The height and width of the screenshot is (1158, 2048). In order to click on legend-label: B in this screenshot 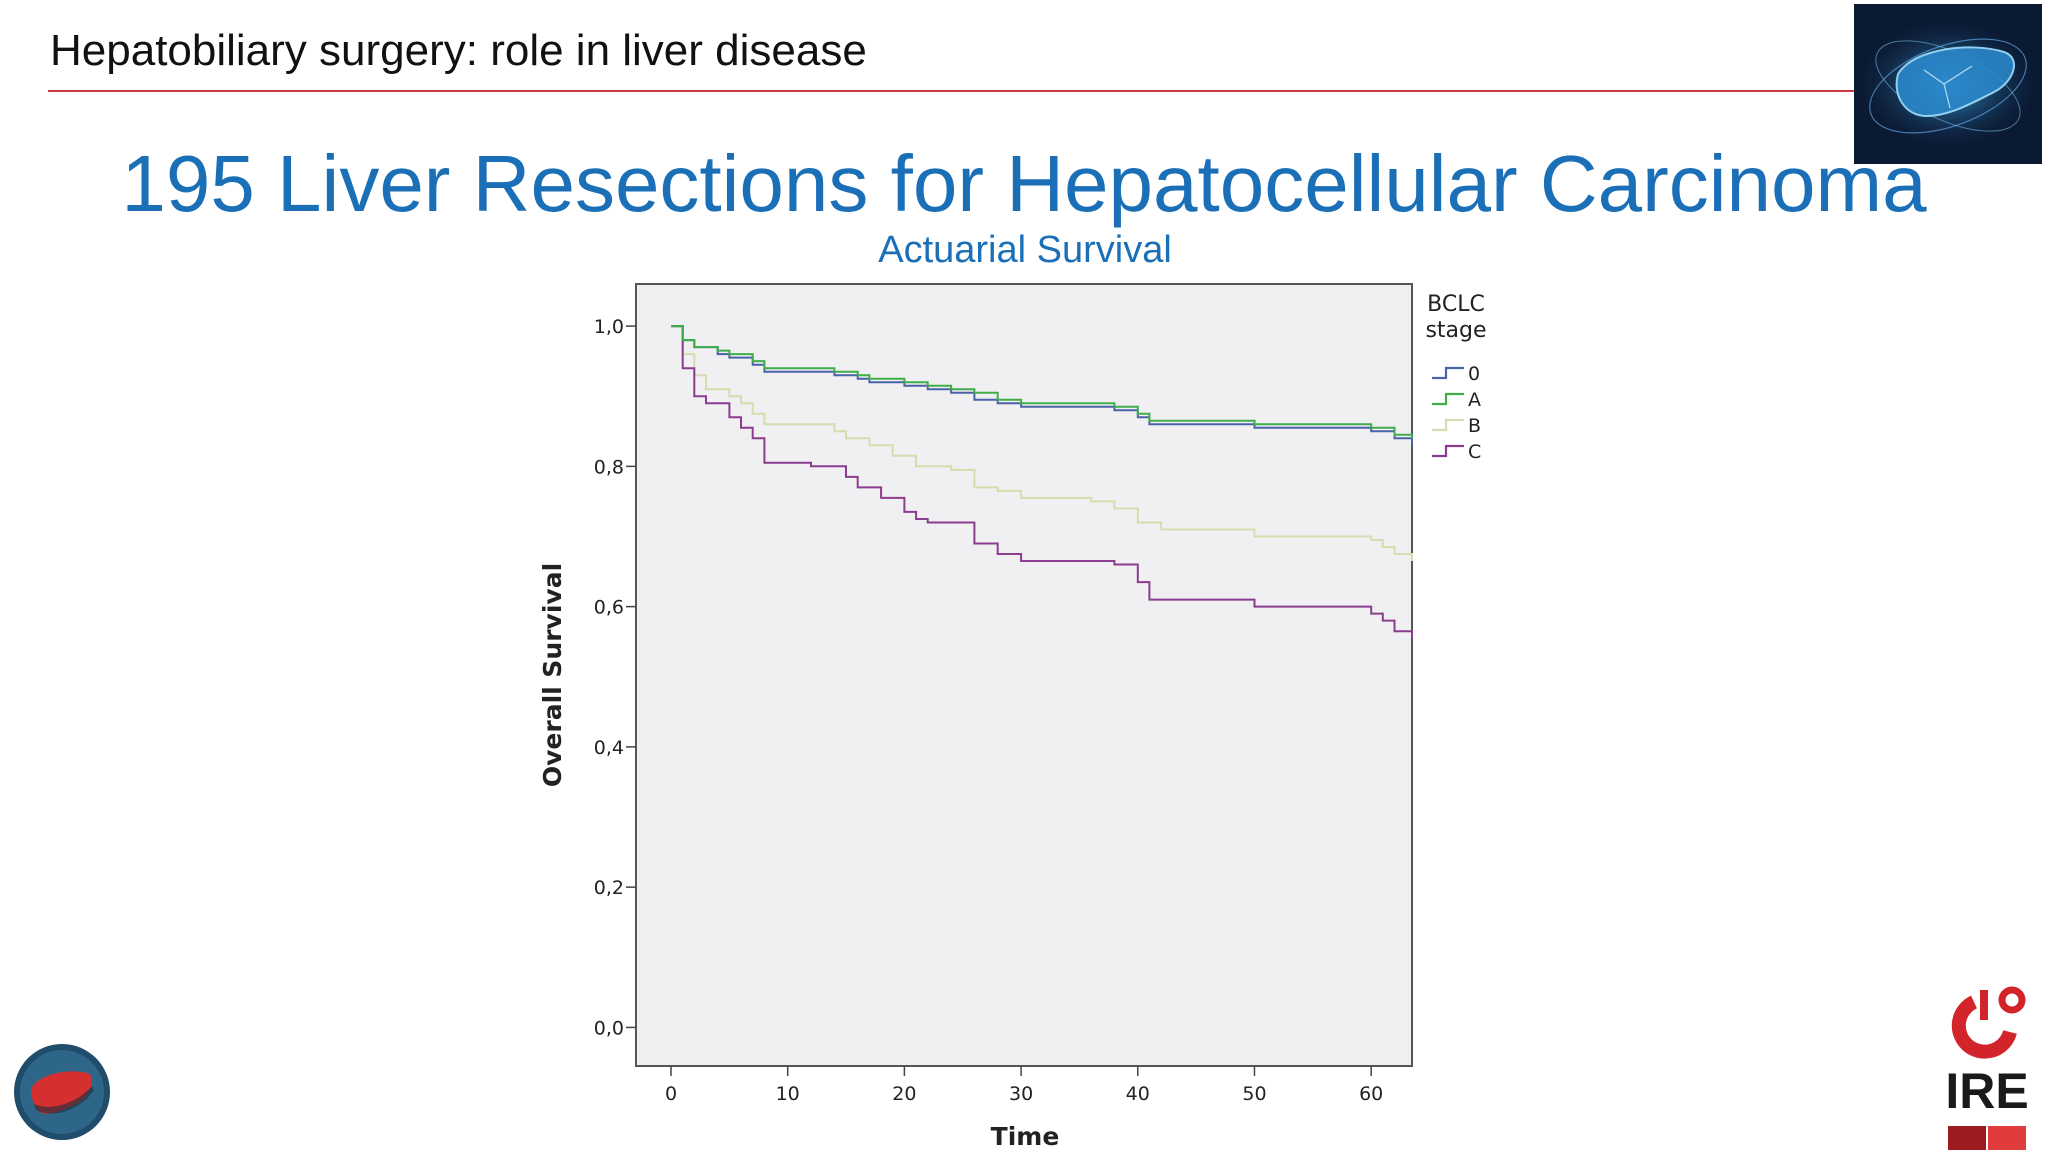, I will do `click(1474, 426)`.